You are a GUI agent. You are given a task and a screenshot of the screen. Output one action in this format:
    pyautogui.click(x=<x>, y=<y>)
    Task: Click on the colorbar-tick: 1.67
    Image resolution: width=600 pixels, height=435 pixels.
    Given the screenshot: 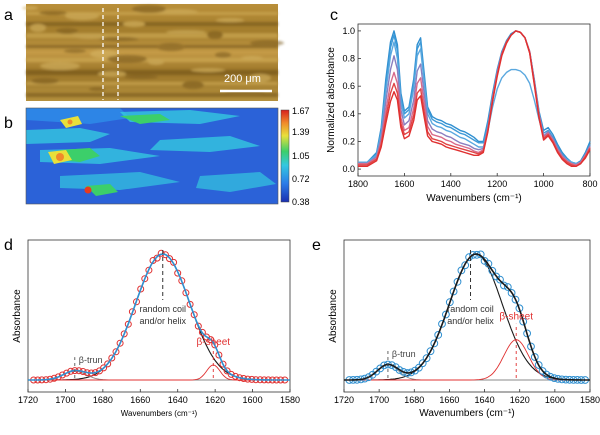 What is the action you would take?
    pyautogui.click(x=301, y=111)
    